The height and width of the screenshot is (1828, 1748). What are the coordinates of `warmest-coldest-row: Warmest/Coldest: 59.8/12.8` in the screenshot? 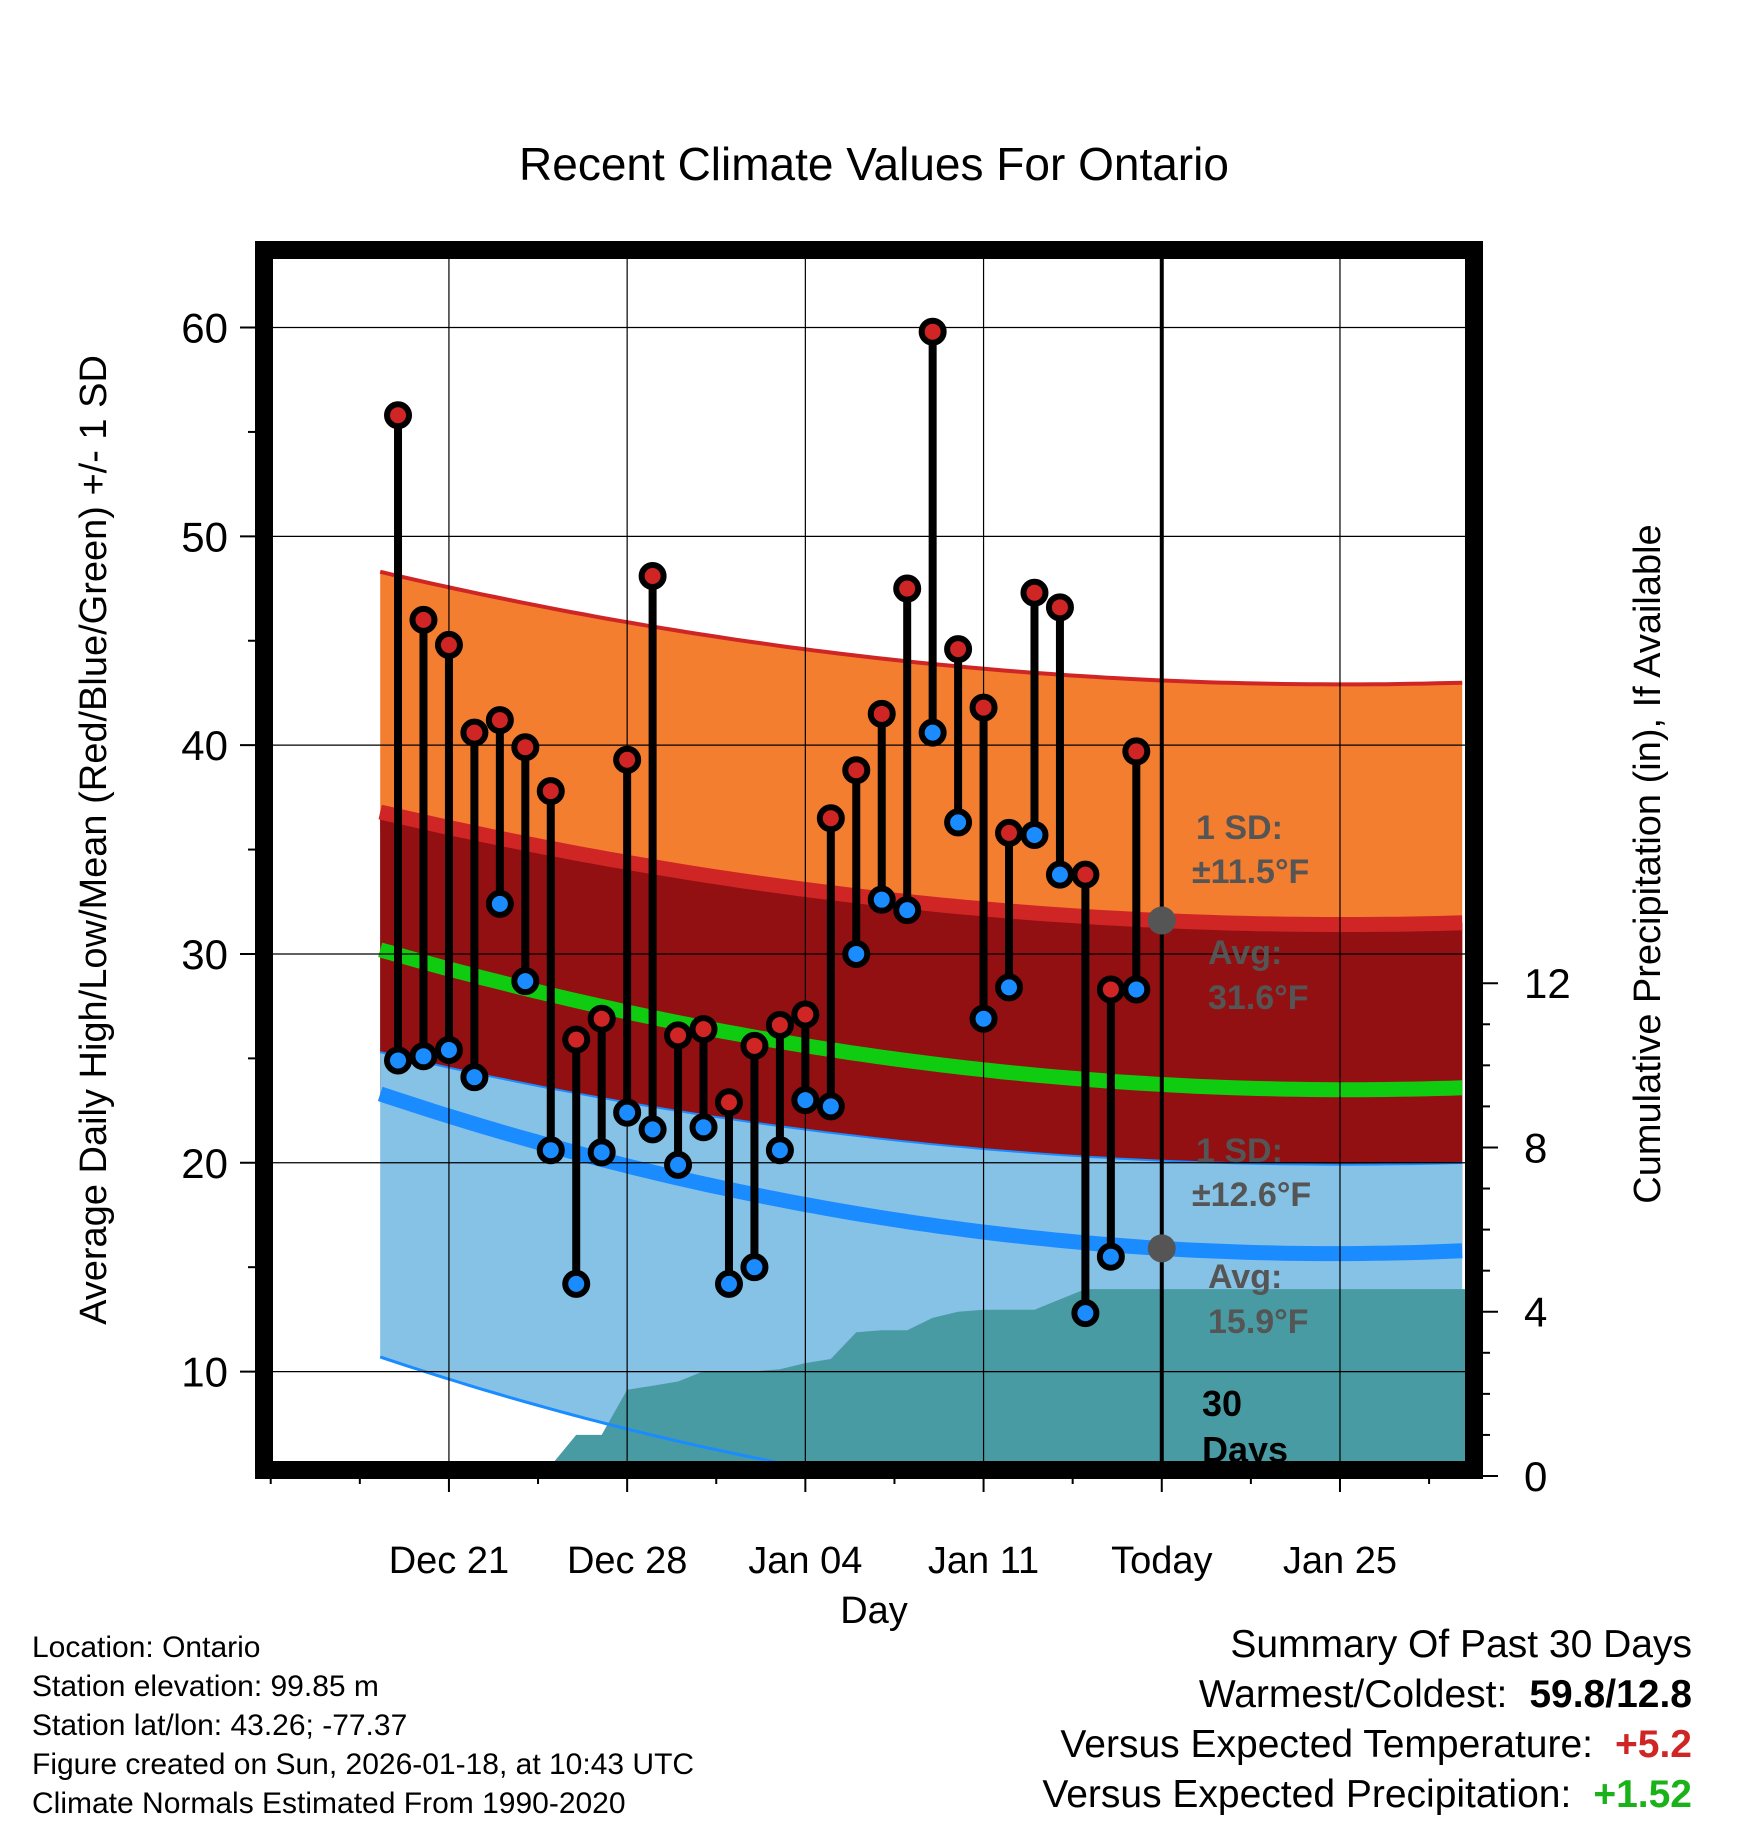 It's located at (1367, 1695).